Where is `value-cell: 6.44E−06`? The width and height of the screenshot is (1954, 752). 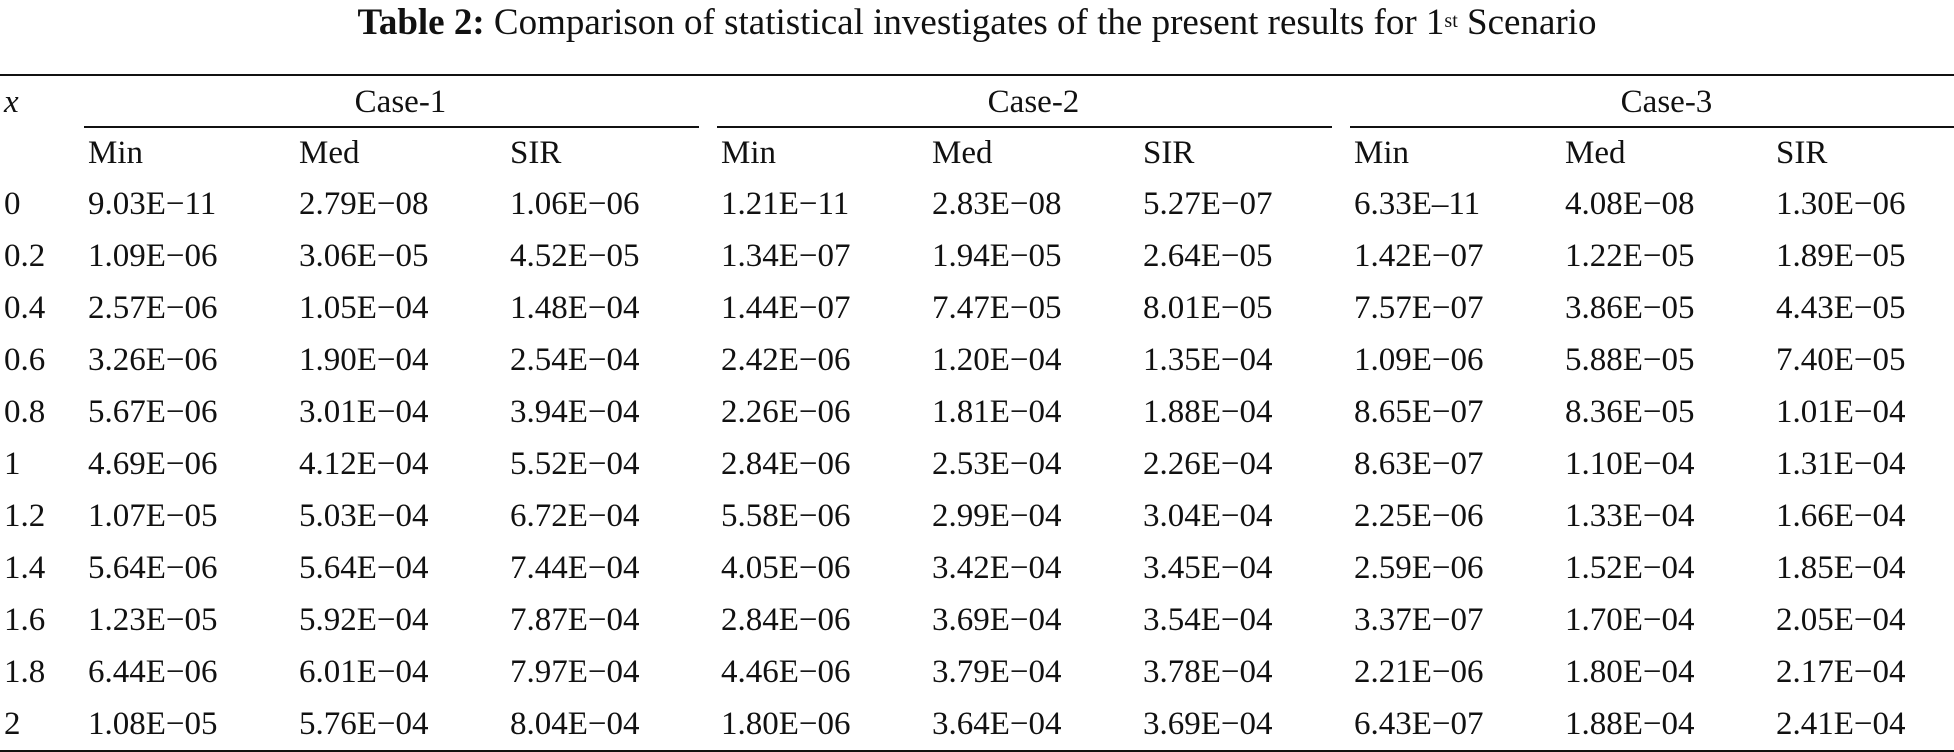 value-cell: 6.44E−06 is located at coordinates (153, 672).